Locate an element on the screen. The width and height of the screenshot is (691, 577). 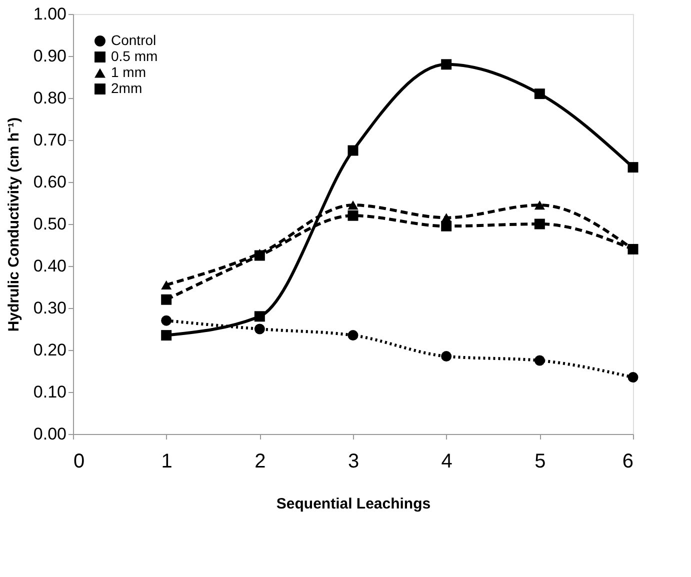
x-tick-label: 4 is located at coordinates (446, 461).